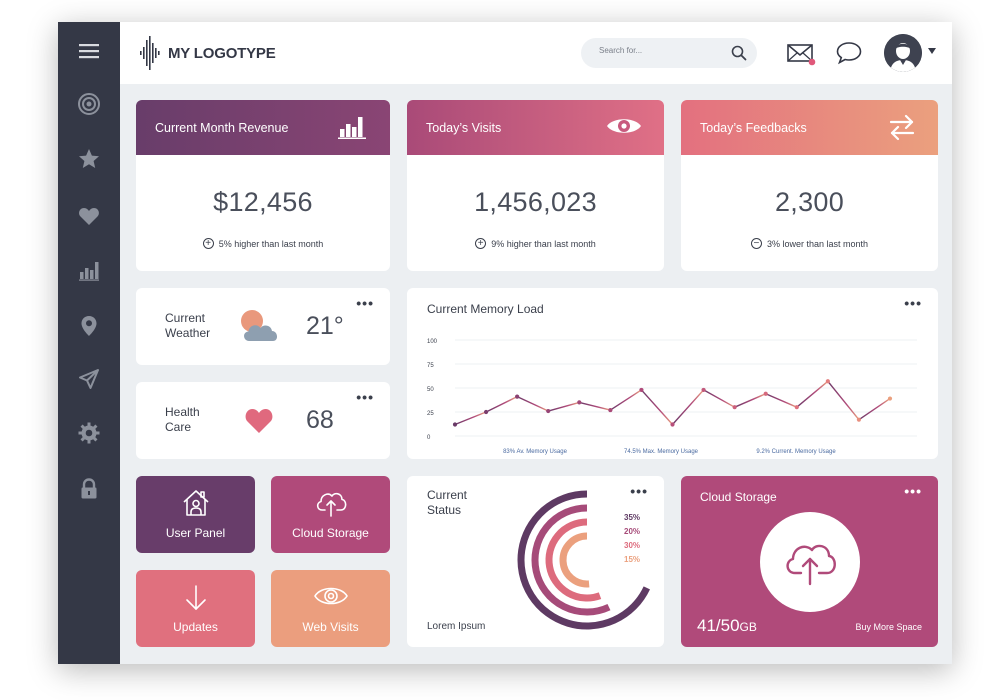 The image size is (1000, 700). Describe the element at coordinates (89, 104) in the screenshot. I see `target-icon` at that location.